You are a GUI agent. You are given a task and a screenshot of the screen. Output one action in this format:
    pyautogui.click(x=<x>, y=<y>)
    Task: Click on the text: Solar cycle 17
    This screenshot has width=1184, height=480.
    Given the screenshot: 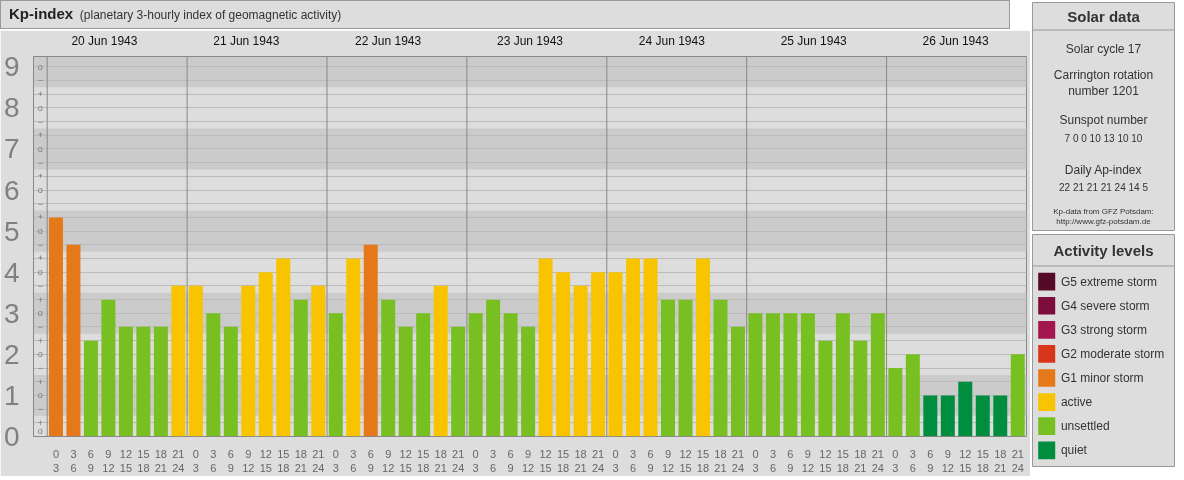 What is the action you would take?
    pyautogui.click(x=1103, y=48)
    